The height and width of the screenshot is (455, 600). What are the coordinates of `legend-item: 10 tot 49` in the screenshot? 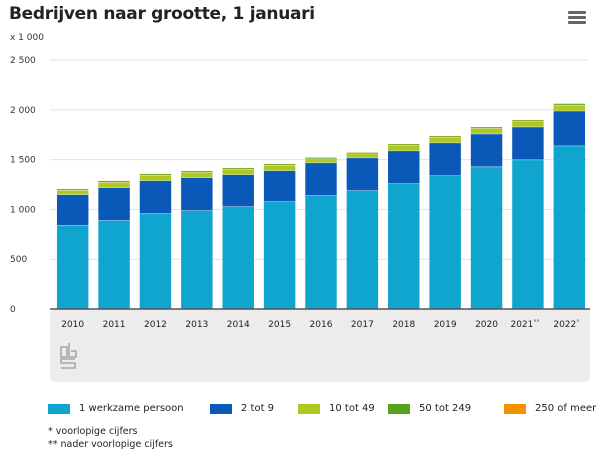 It's located at (336, 408).